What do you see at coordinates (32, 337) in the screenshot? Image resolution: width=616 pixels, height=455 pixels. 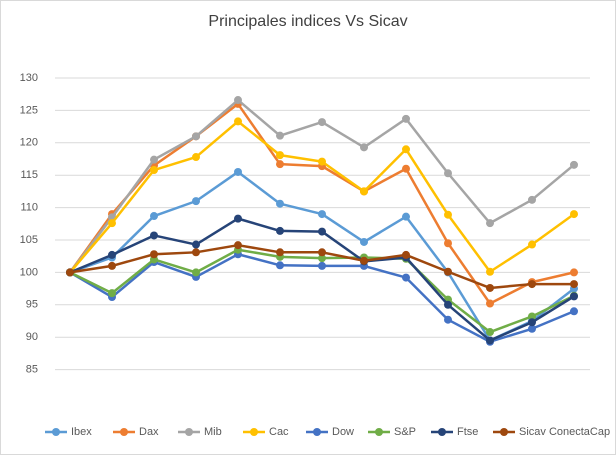 I see `y-tick-label: 90` at bounding box center [32, 337].